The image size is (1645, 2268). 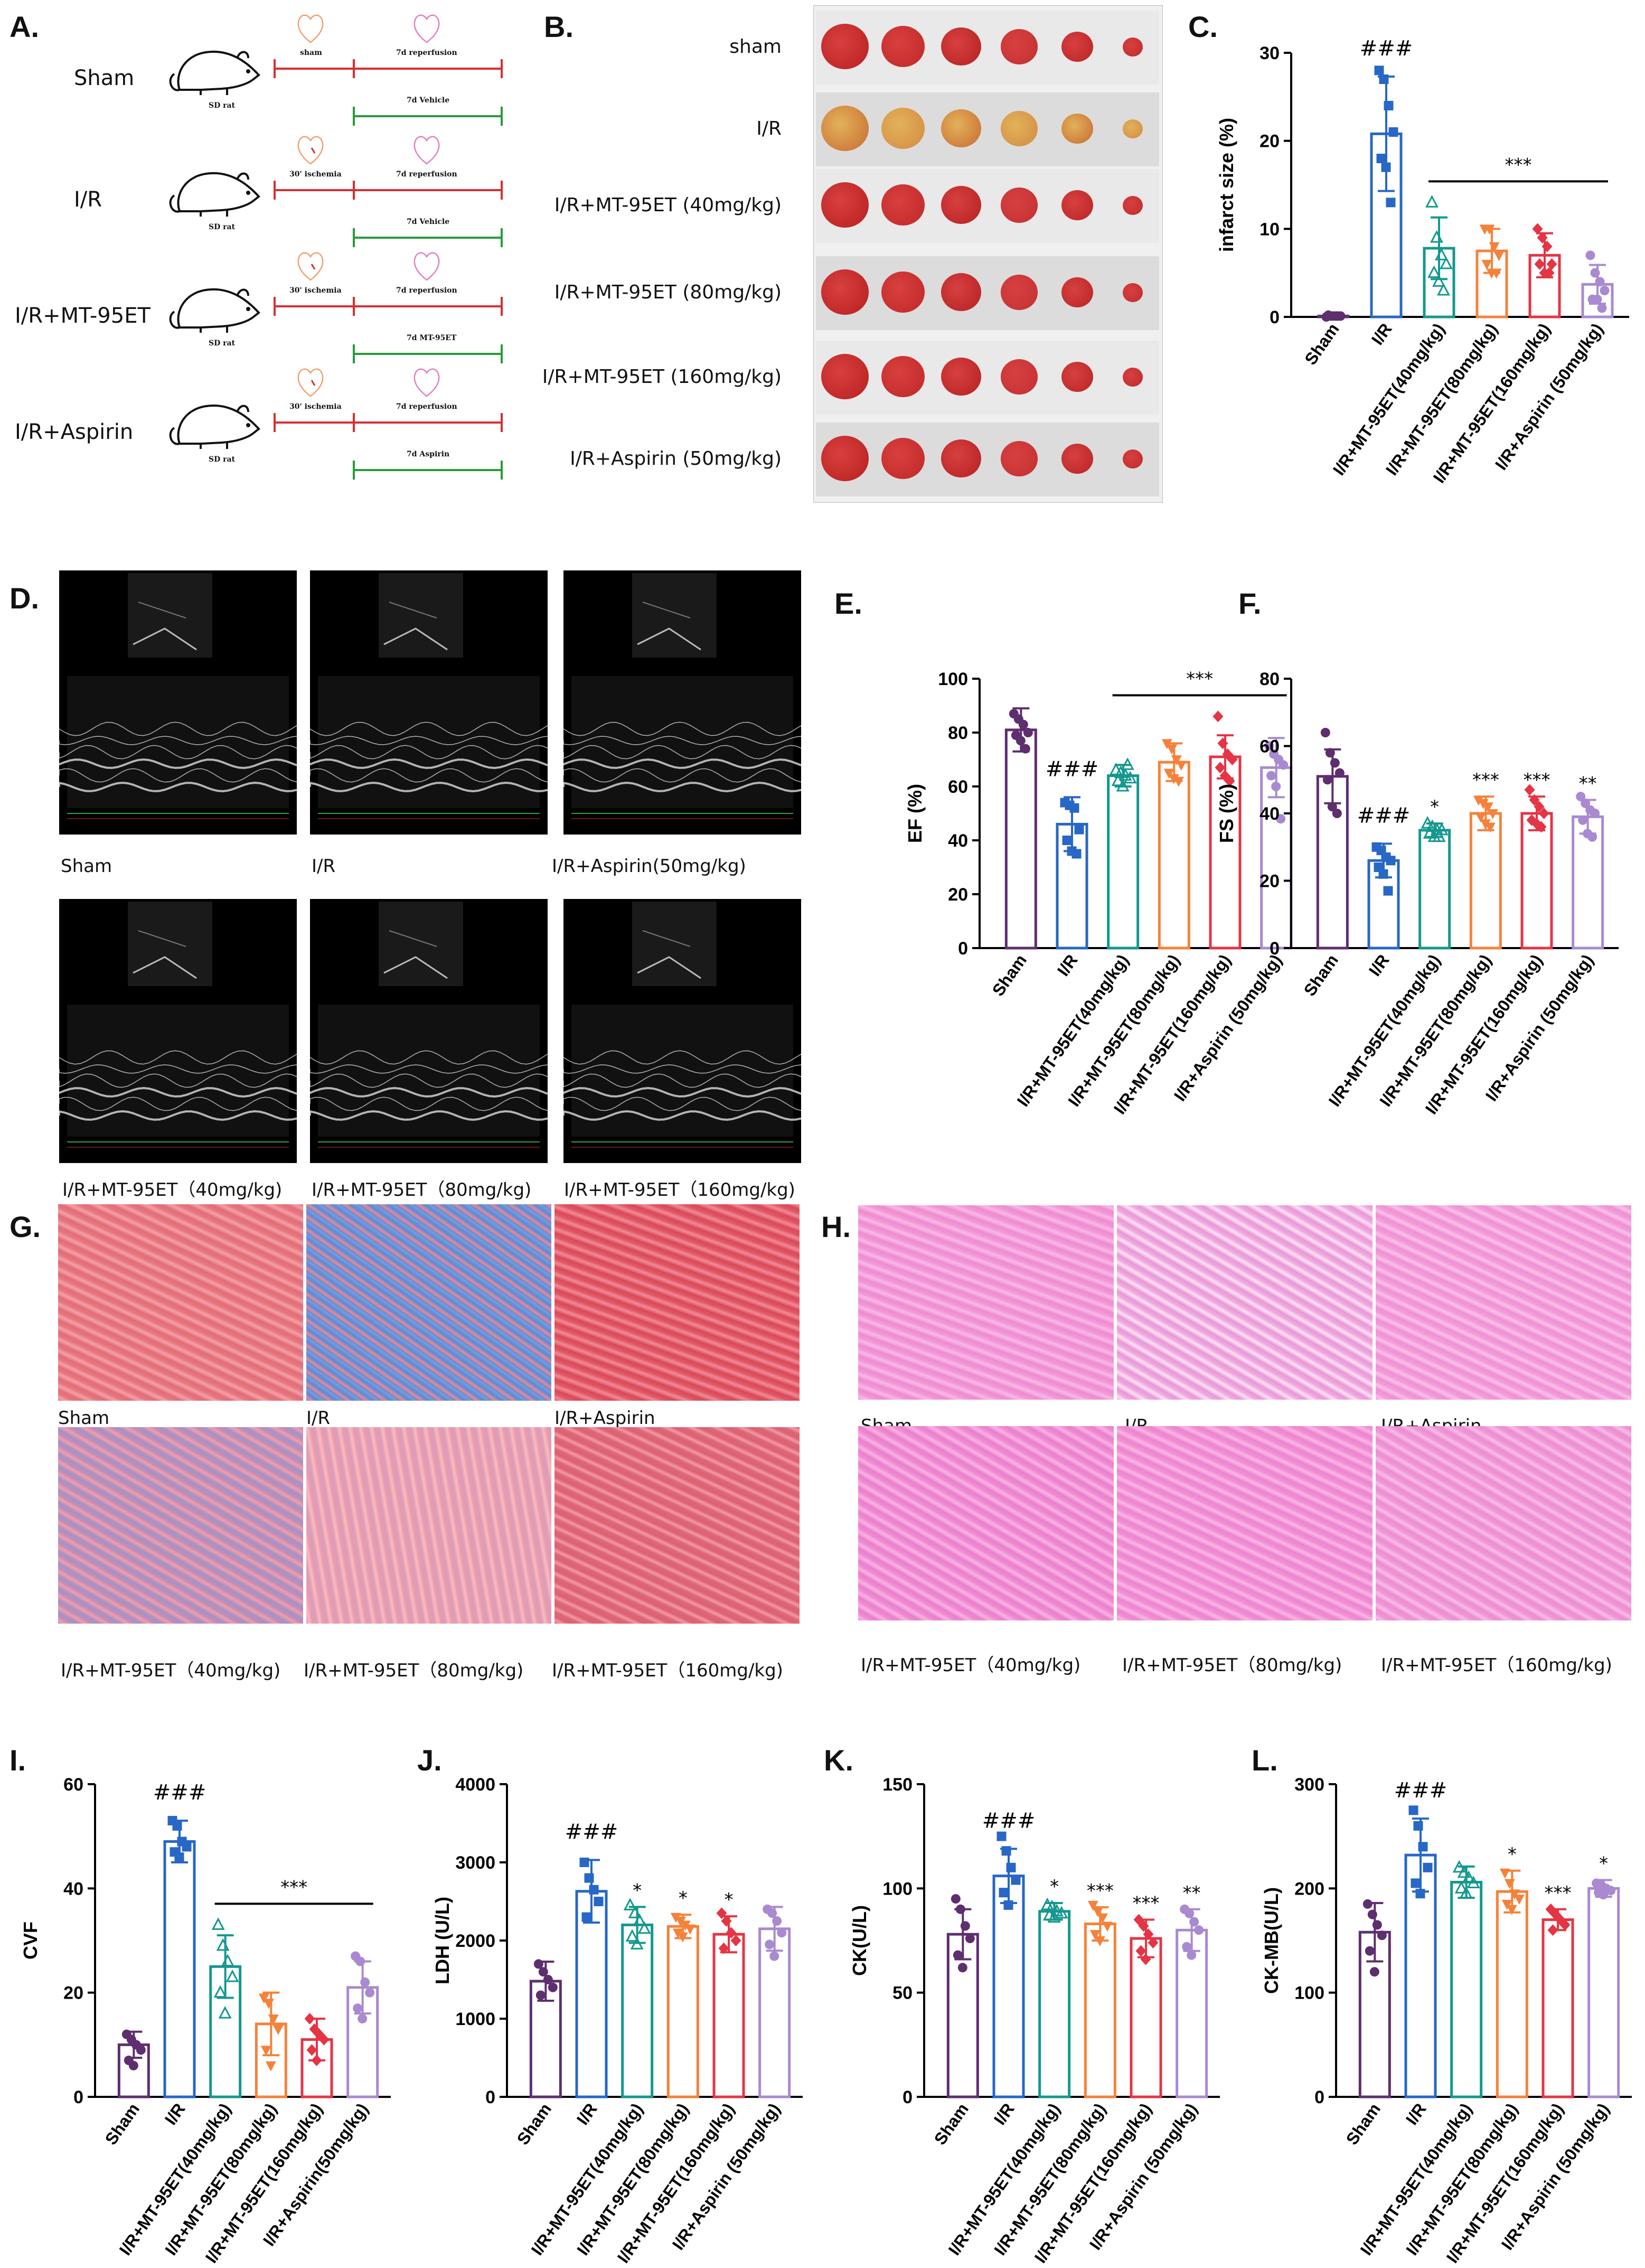 What do you see at coordinates (848, 603) in the screenshot?
I see `panel-label-e: E.` at bounding box center [848, 603].